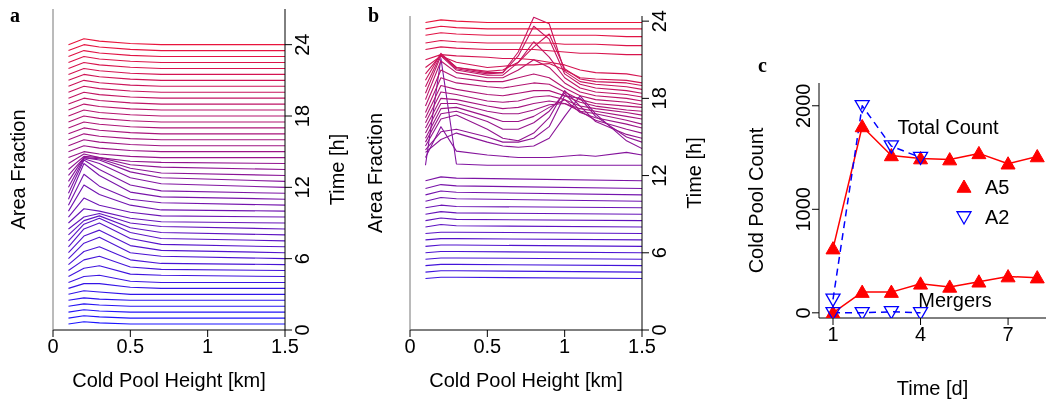 The image size is (1046, 403). I want to click on chart-title: a, so click(15, 15).